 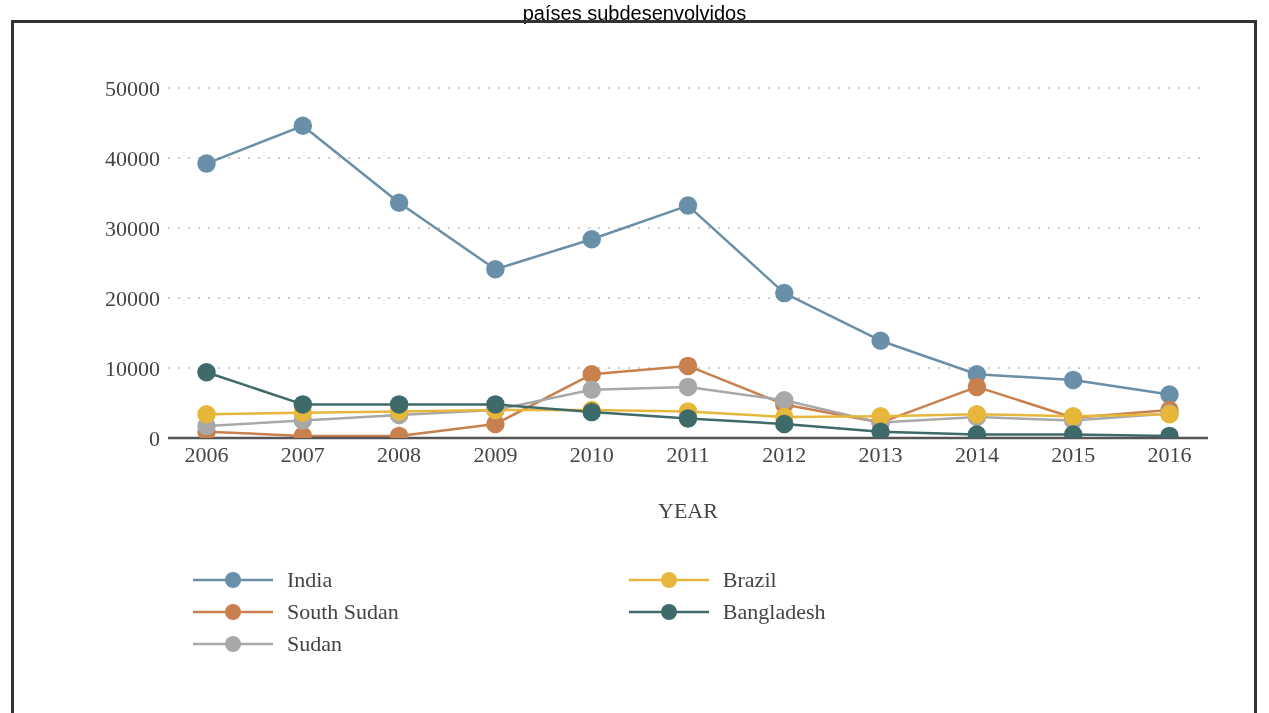 I want to click on x-tick-label: 2011, so click(x=688, y=454).